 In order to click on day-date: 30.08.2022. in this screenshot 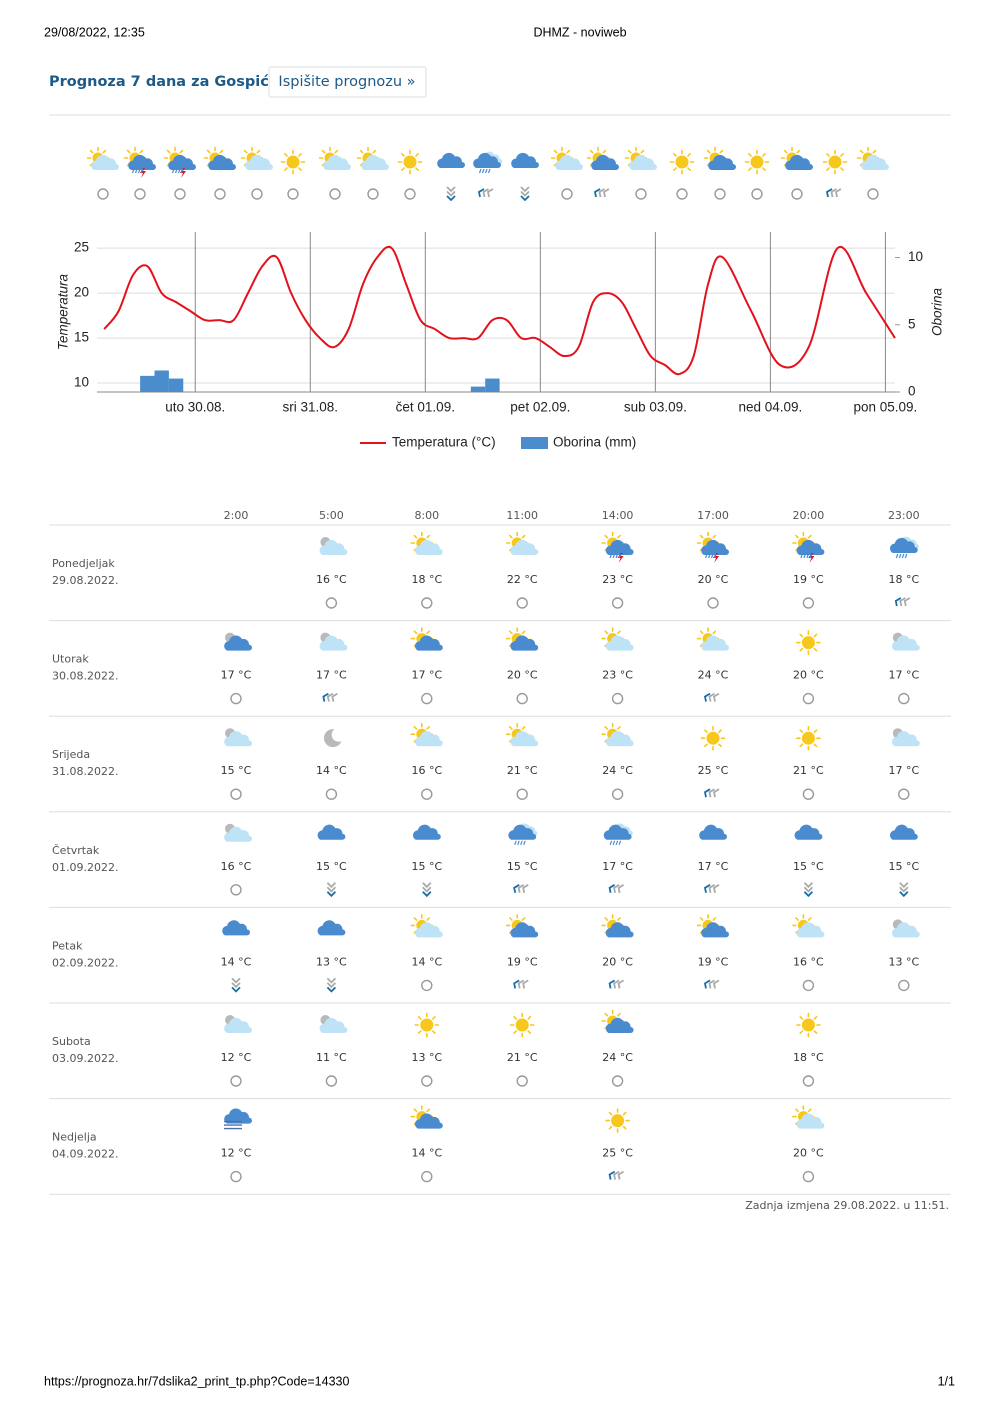, I will do `click(85, 676)`.